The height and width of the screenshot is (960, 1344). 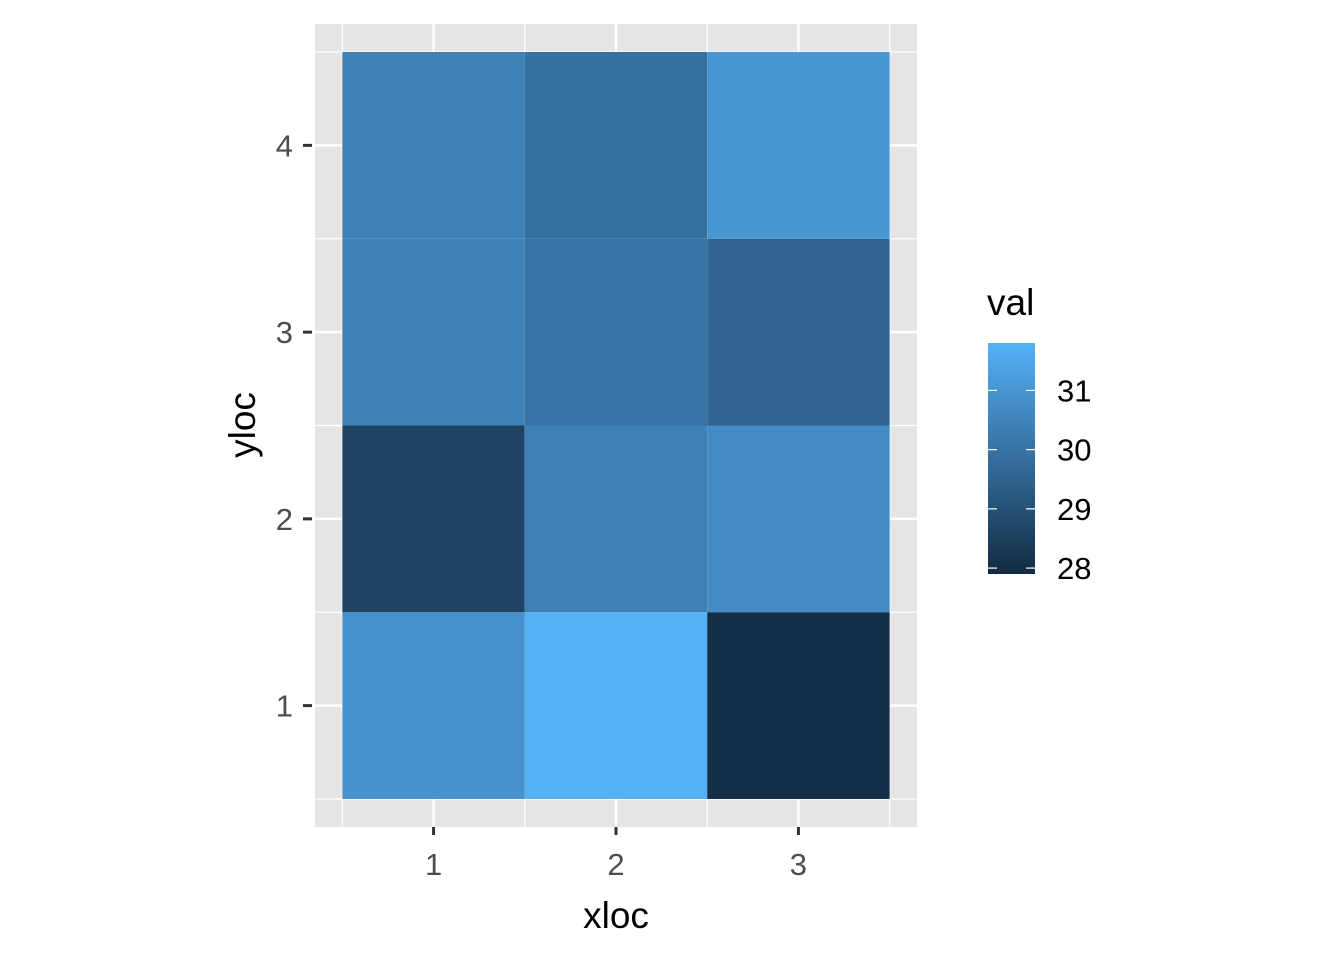 What do you see at coordinates (284, 332) in the screenshot?
I see `y-tick-label: 3` at bounding box center [284, 332].